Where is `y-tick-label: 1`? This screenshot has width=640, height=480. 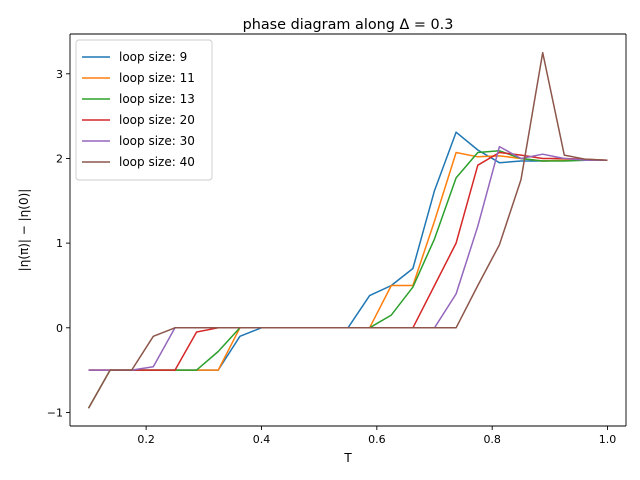
y-tick-label: 1 is located at coordinates (59, 243).